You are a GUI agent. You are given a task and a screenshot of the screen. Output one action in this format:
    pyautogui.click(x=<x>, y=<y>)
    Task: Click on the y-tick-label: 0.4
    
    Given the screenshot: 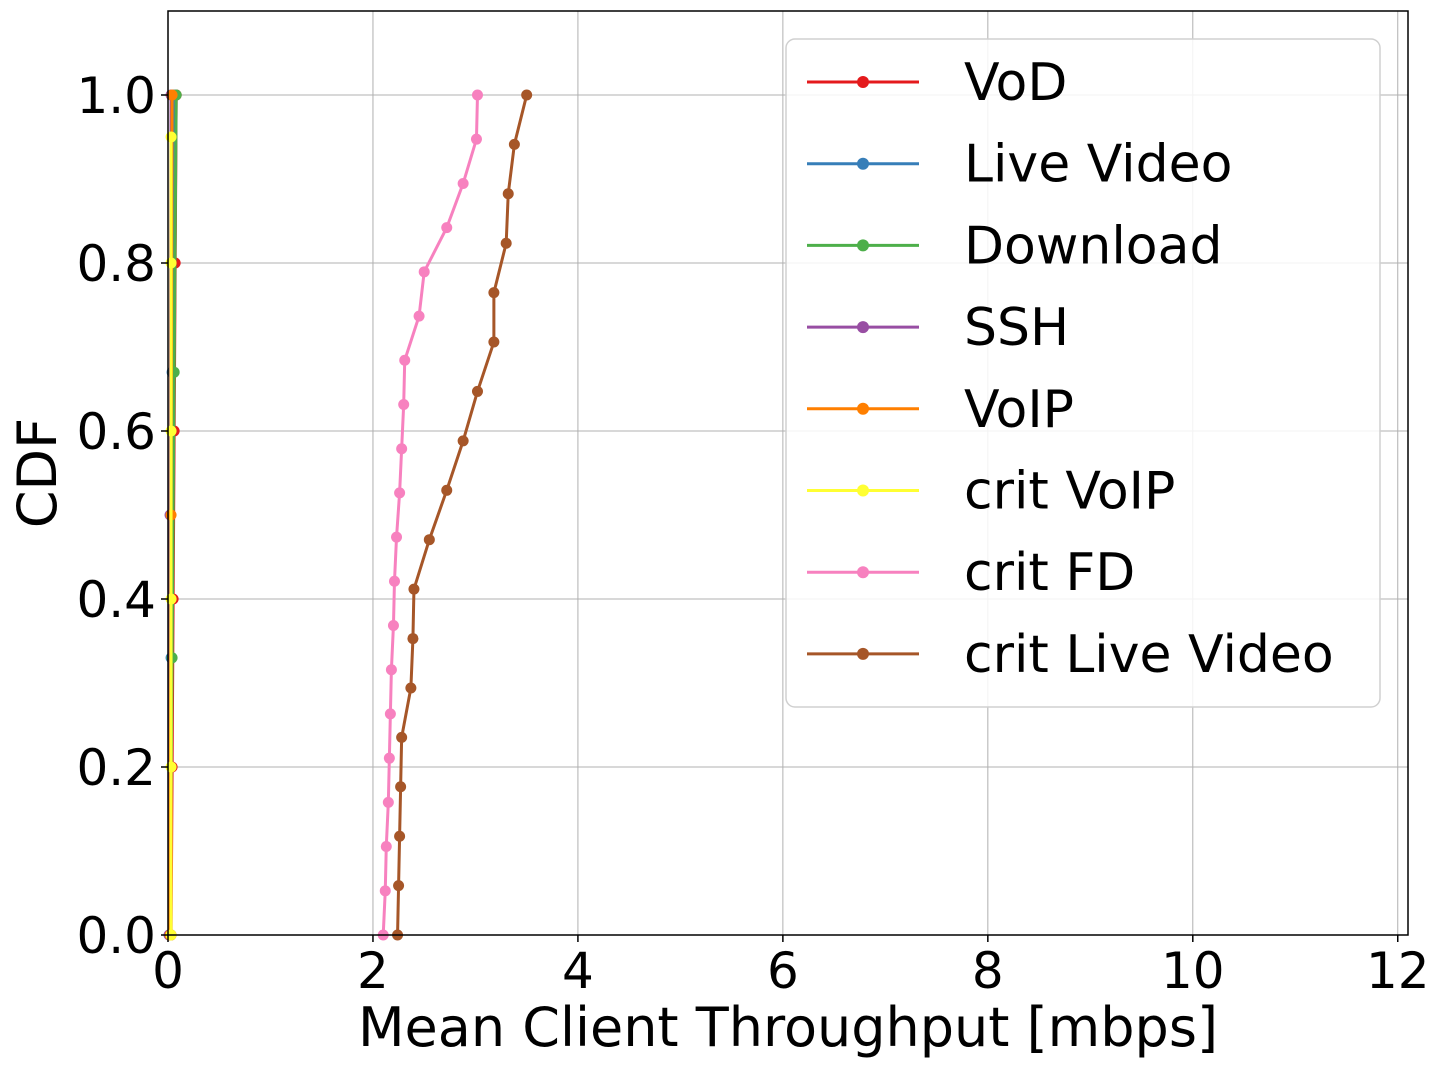 What is the action you would take?
    pyautogui.click(x=116, y=600)
    